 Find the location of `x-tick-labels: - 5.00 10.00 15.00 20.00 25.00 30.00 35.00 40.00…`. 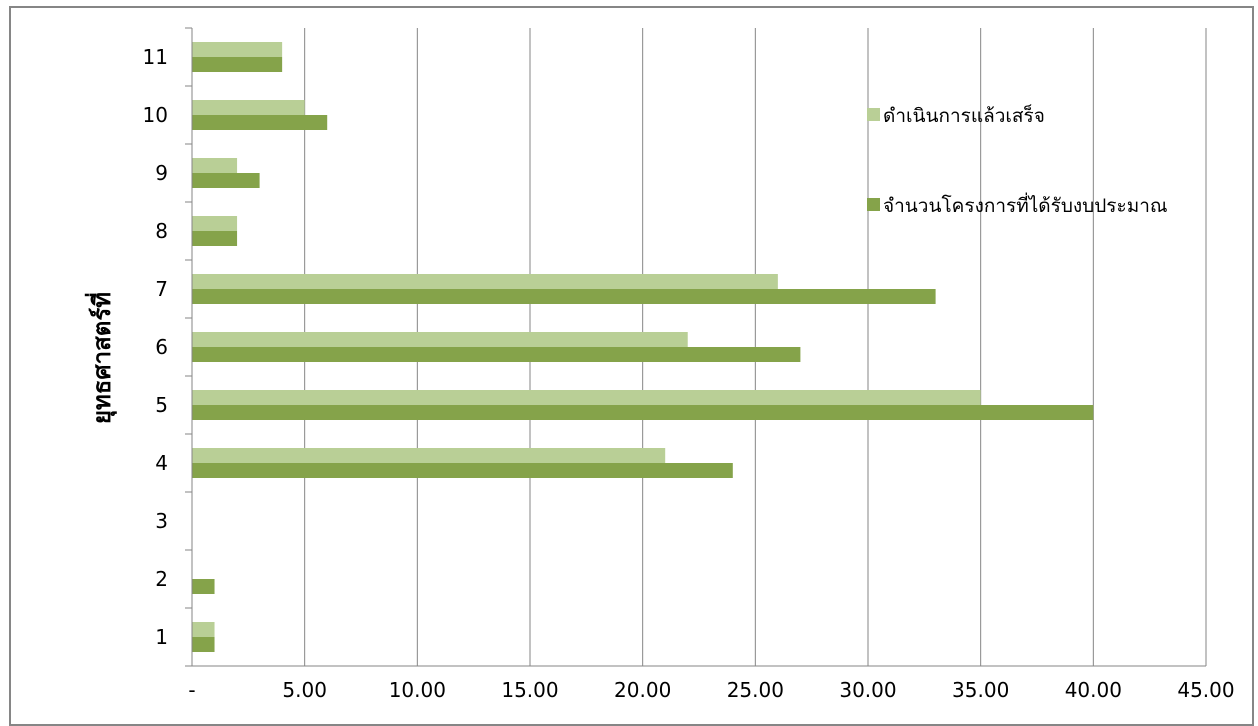

x-tick-labels: - 5.00 10.00 15.00 20.00 25.00 30.00 35.00 40.00… is located at coordinates (711, 690).